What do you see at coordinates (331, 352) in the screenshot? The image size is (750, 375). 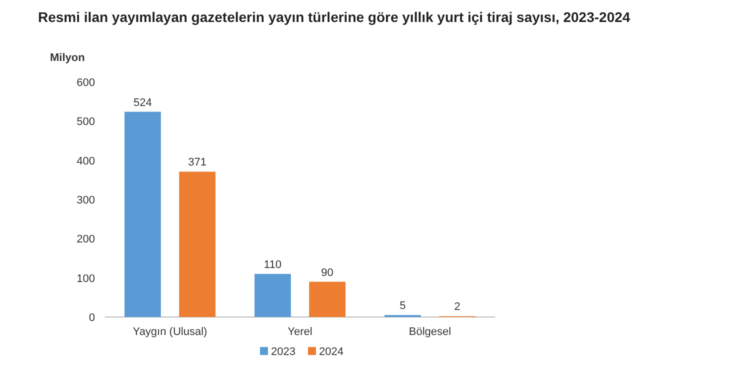 I see `legend-label: 2024` at bounding box center [331, 352].